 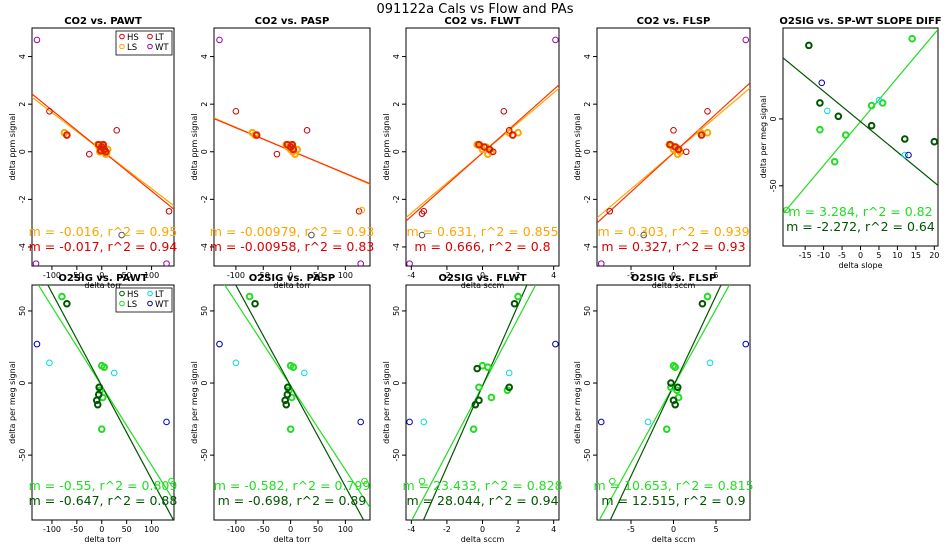 I want to click on y-tick-label: 4, so click(x=22, y=56).